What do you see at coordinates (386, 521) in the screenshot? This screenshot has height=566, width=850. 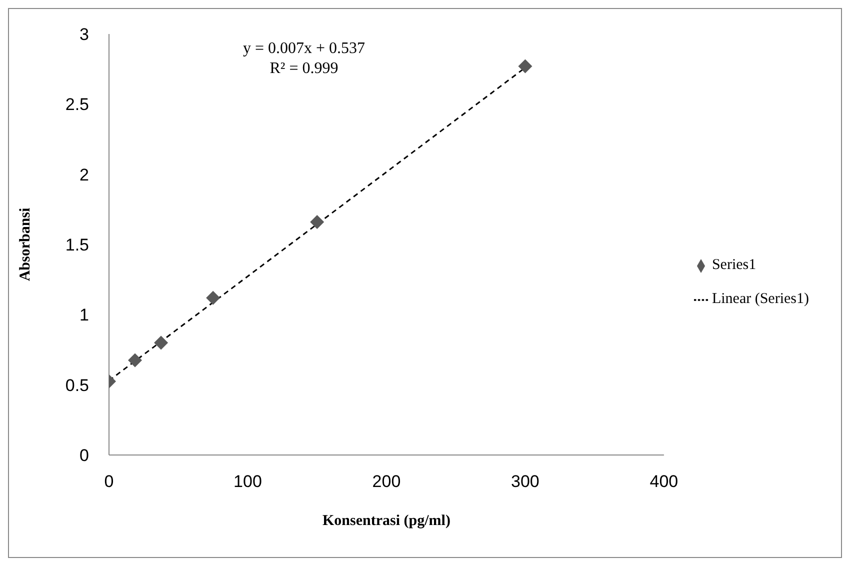 I see `x-axis-title: Konsentrasi (pg/ml)` at bounding box center [386, 521].